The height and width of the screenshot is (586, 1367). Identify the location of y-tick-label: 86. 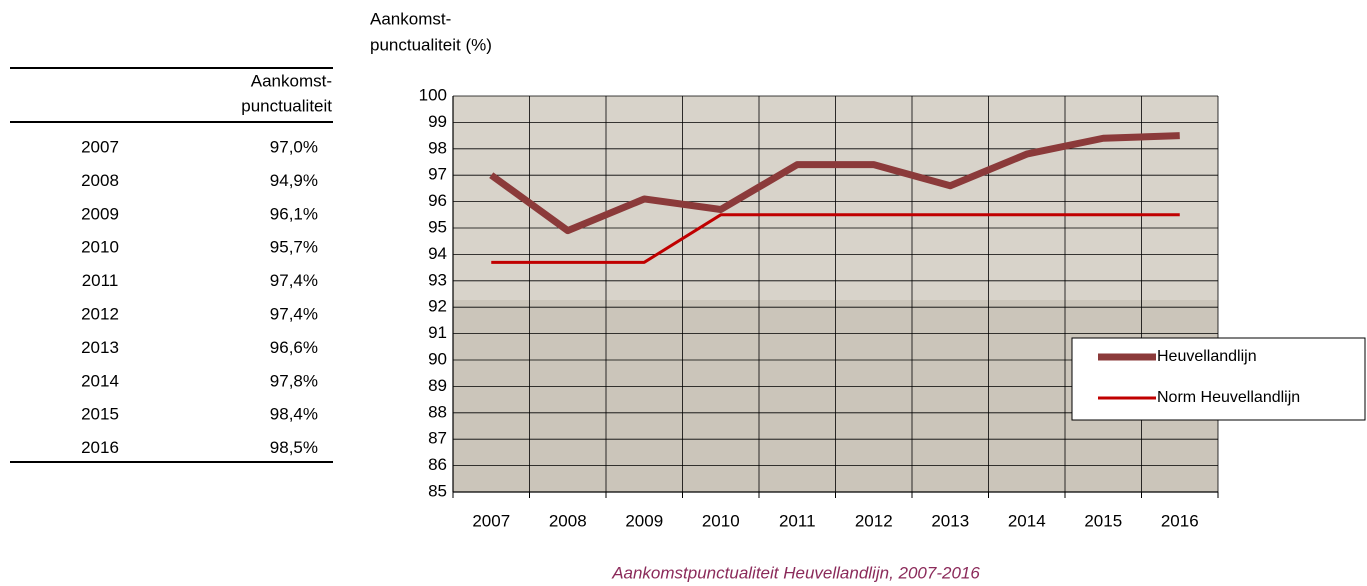
(437, 464).